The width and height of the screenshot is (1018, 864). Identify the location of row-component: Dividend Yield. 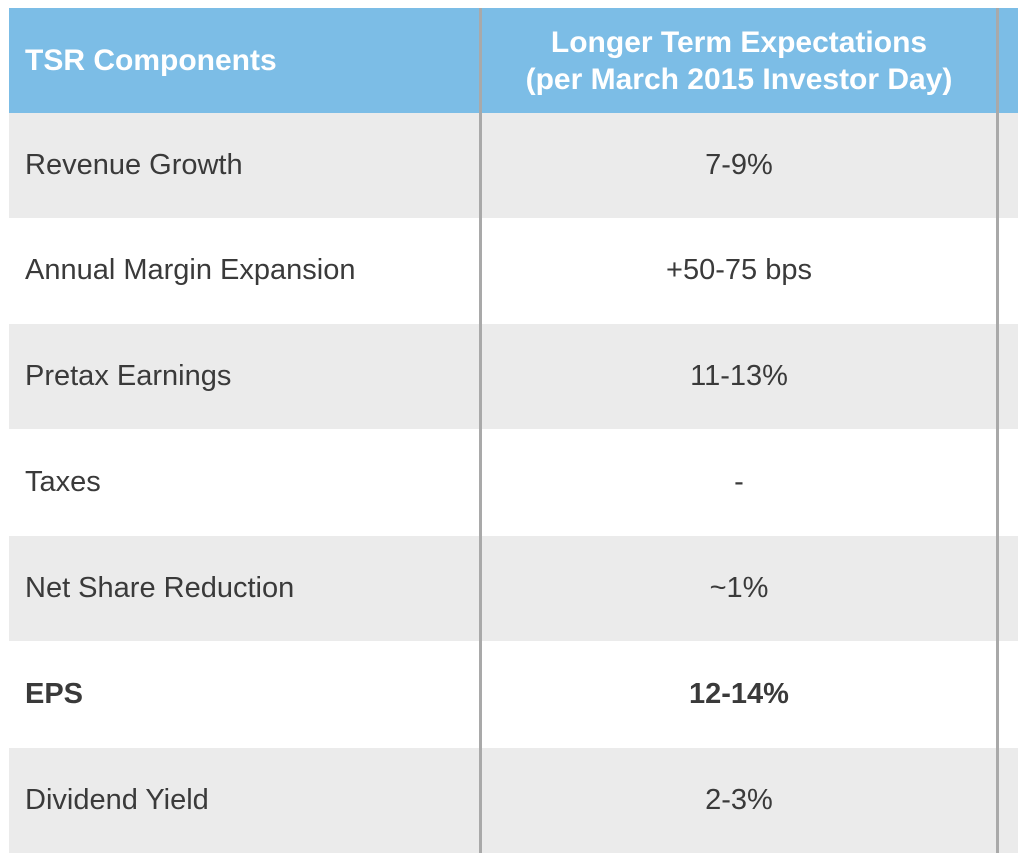
(117, 800).